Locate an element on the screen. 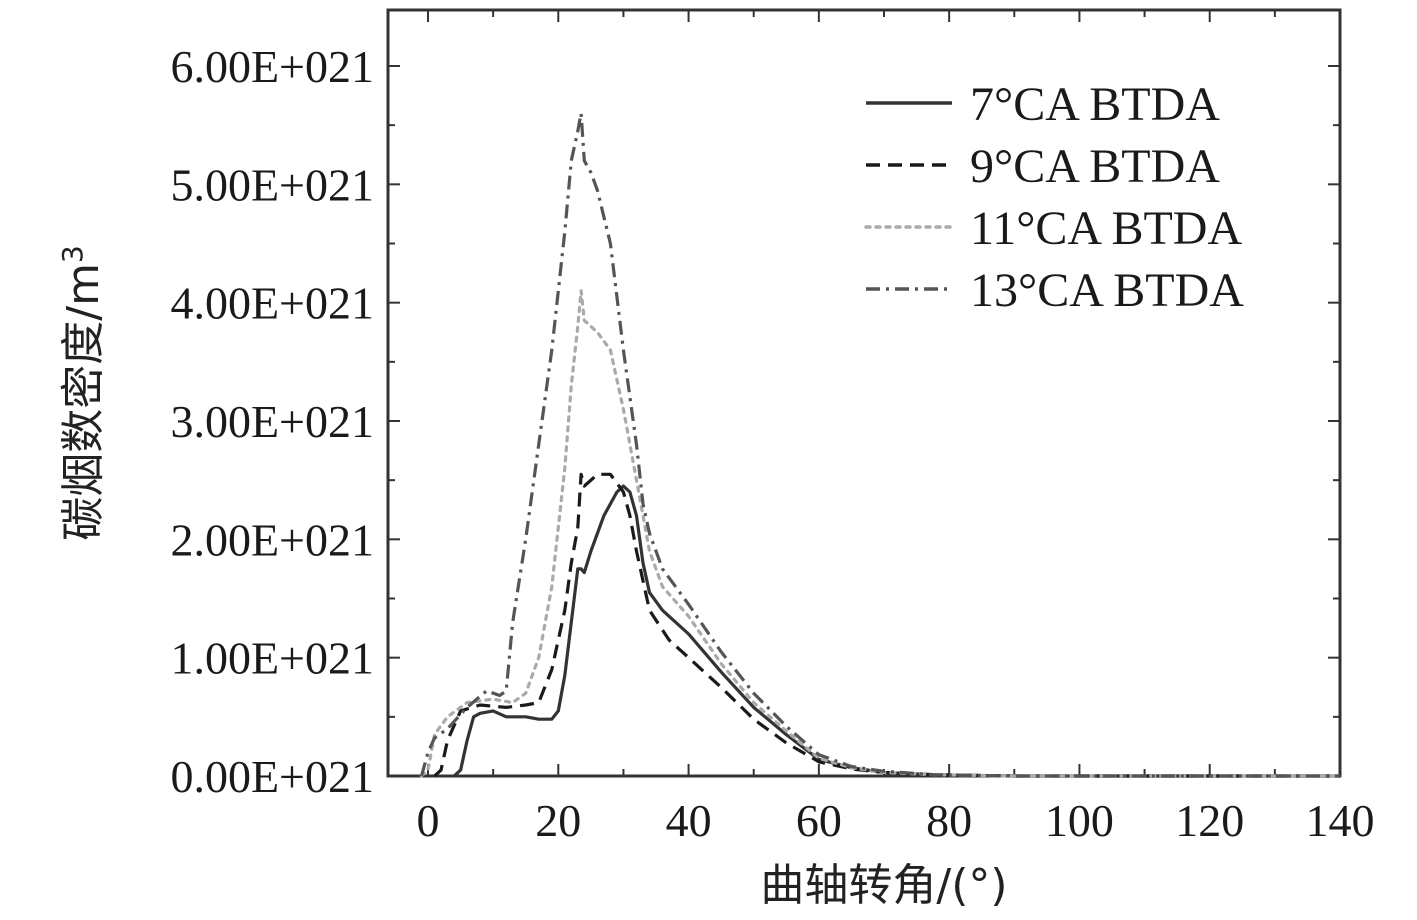 The image size is (1417, 920). y-tick-label: 6.00E+021 is located at coordinates (272, 66).